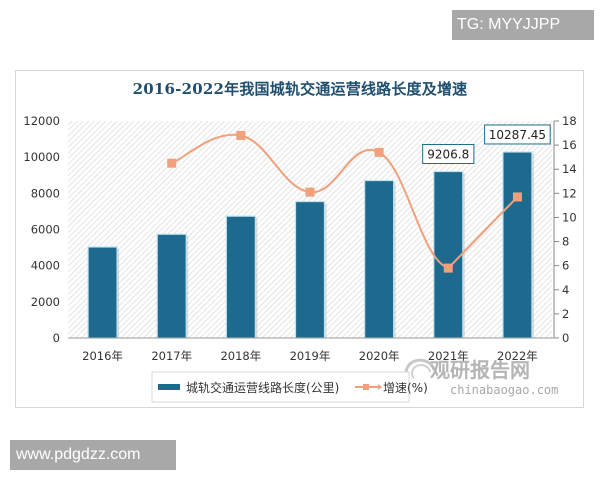 The width and height of the screenshot is (600, 480). I want to click on legend-bar-swatch-icon, so click(169, 387).